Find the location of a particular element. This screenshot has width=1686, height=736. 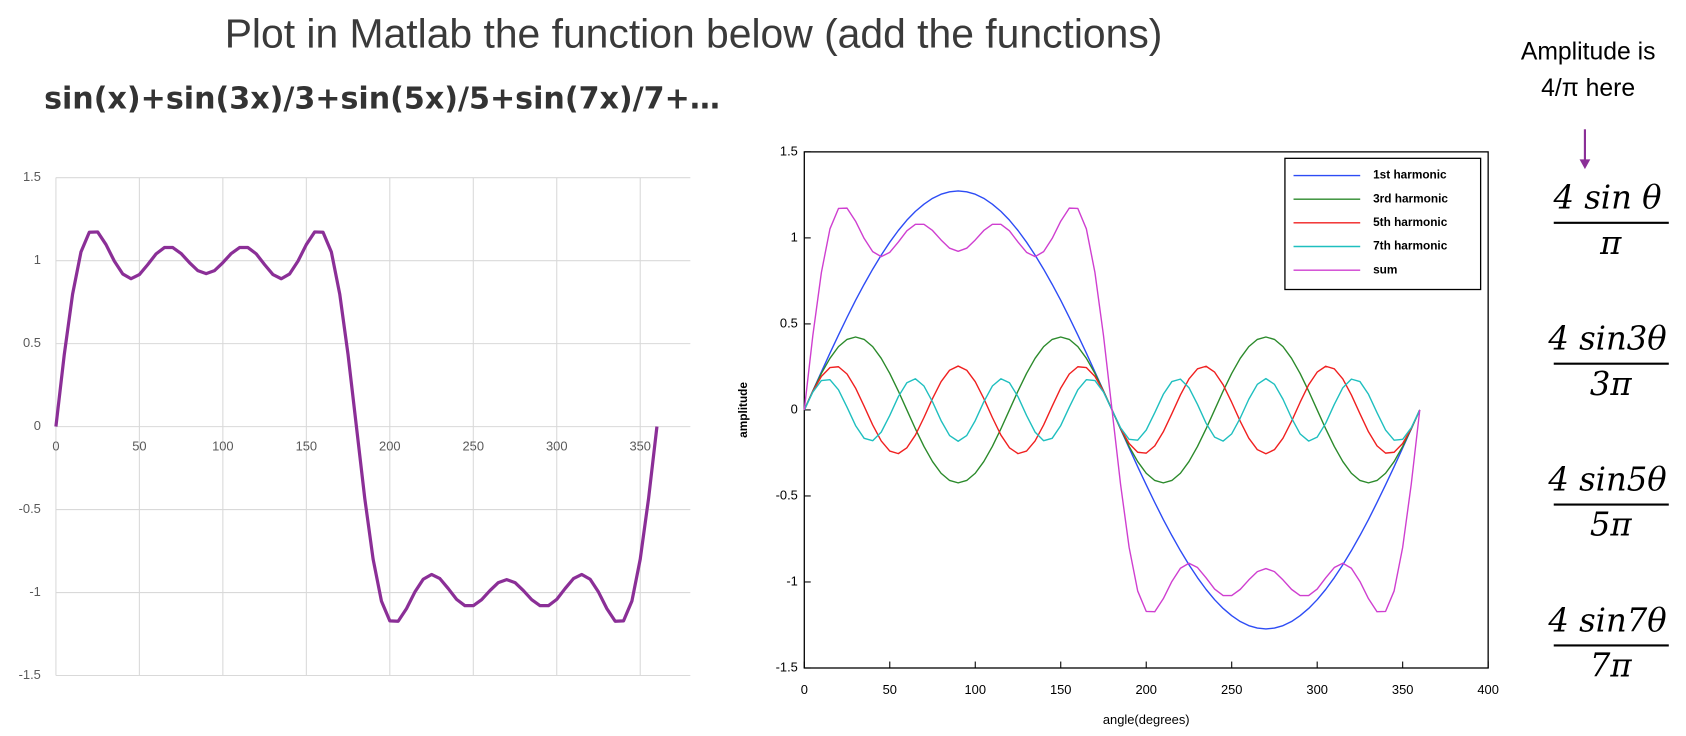

fraction-numerator: 4 sin7θ is located at coordinates (1606, 620).